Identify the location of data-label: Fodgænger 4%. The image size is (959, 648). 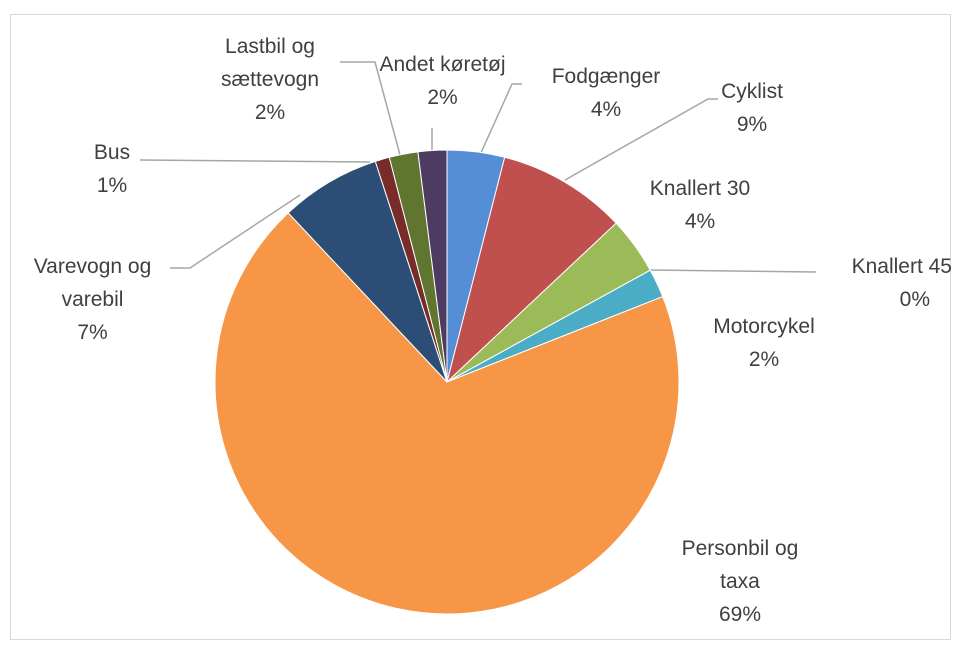
(606, 93).